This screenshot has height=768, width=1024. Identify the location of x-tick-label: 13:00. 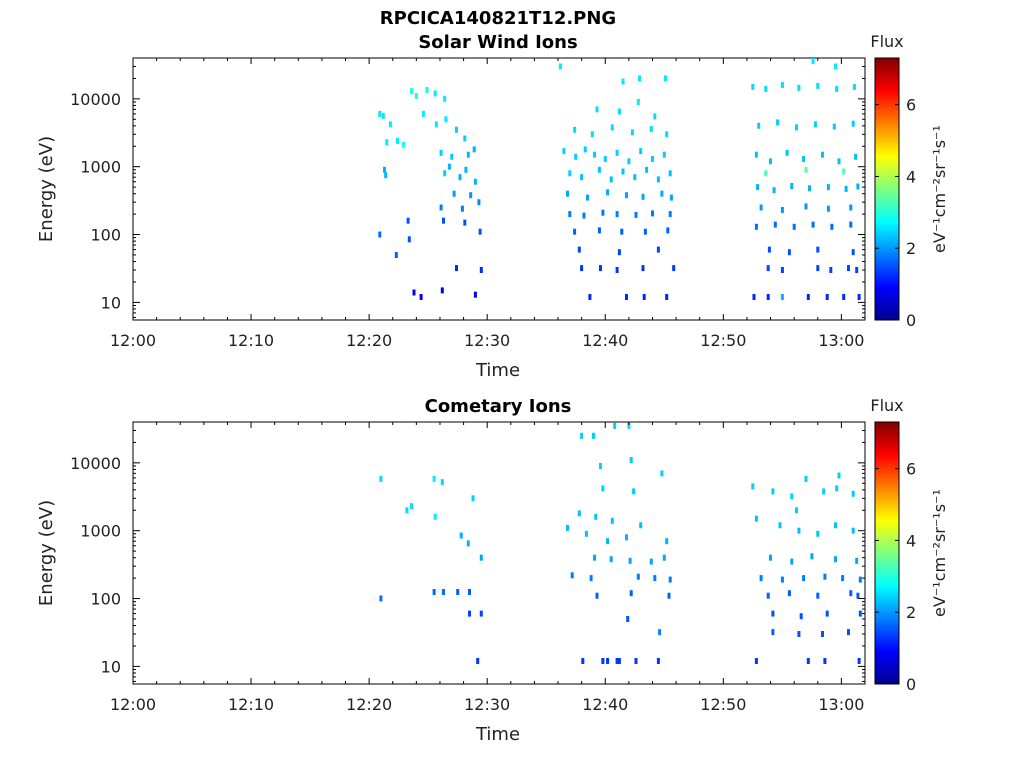
(841, 704).